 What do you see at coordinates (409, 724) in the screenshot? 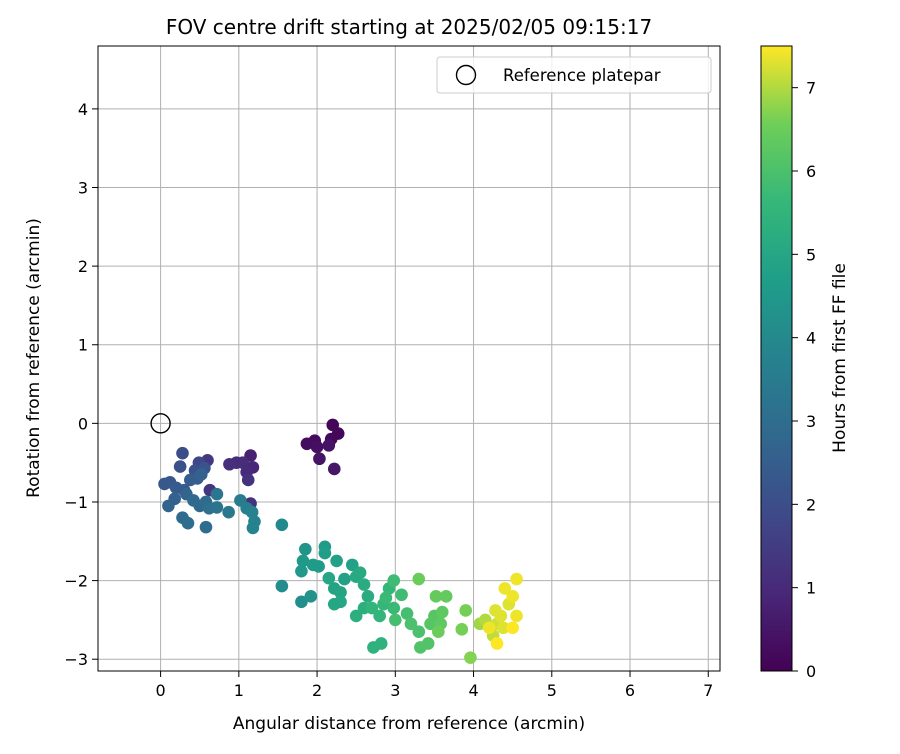
I see `x-axis-label: Angular distance from reference (arcmin)` at bounding box center [409, 724].